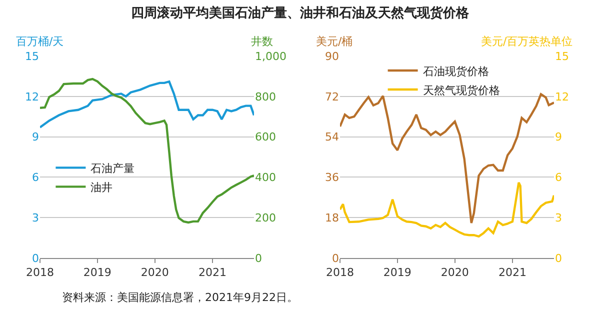 This screenshot has height=316, width=600. Describe the element at coordinates (558, 217) in the screenshot. I see `y2-tick-label: 3` at that location.